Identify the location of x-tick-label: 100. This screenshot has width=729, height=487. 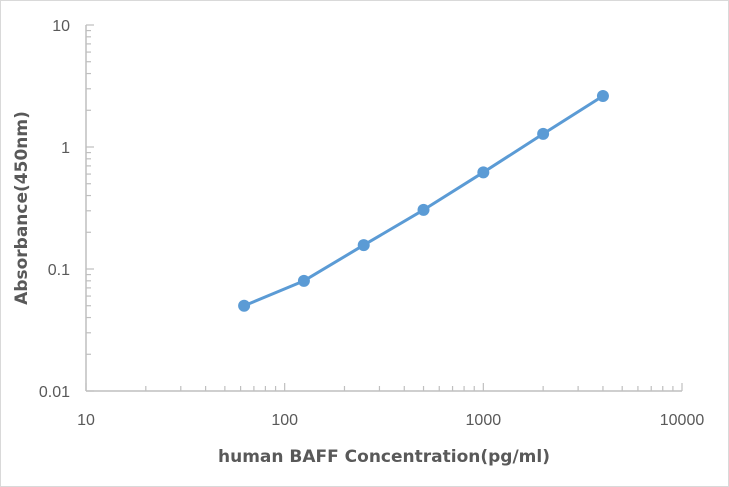
(284, 420).